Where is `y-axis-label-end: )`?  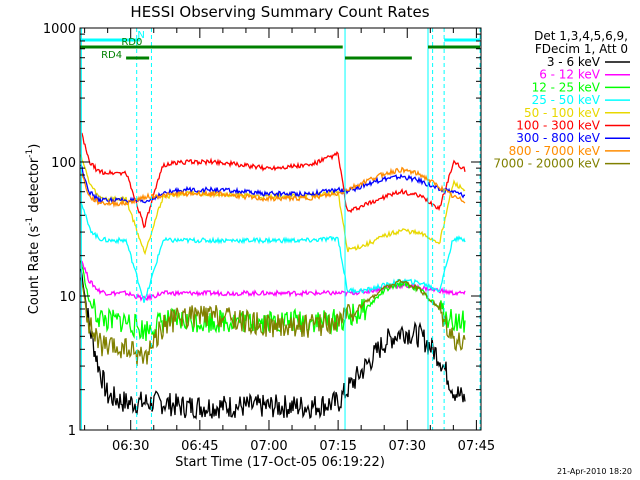 y-axis-label-end: ) is located at coordinates (34, 146).